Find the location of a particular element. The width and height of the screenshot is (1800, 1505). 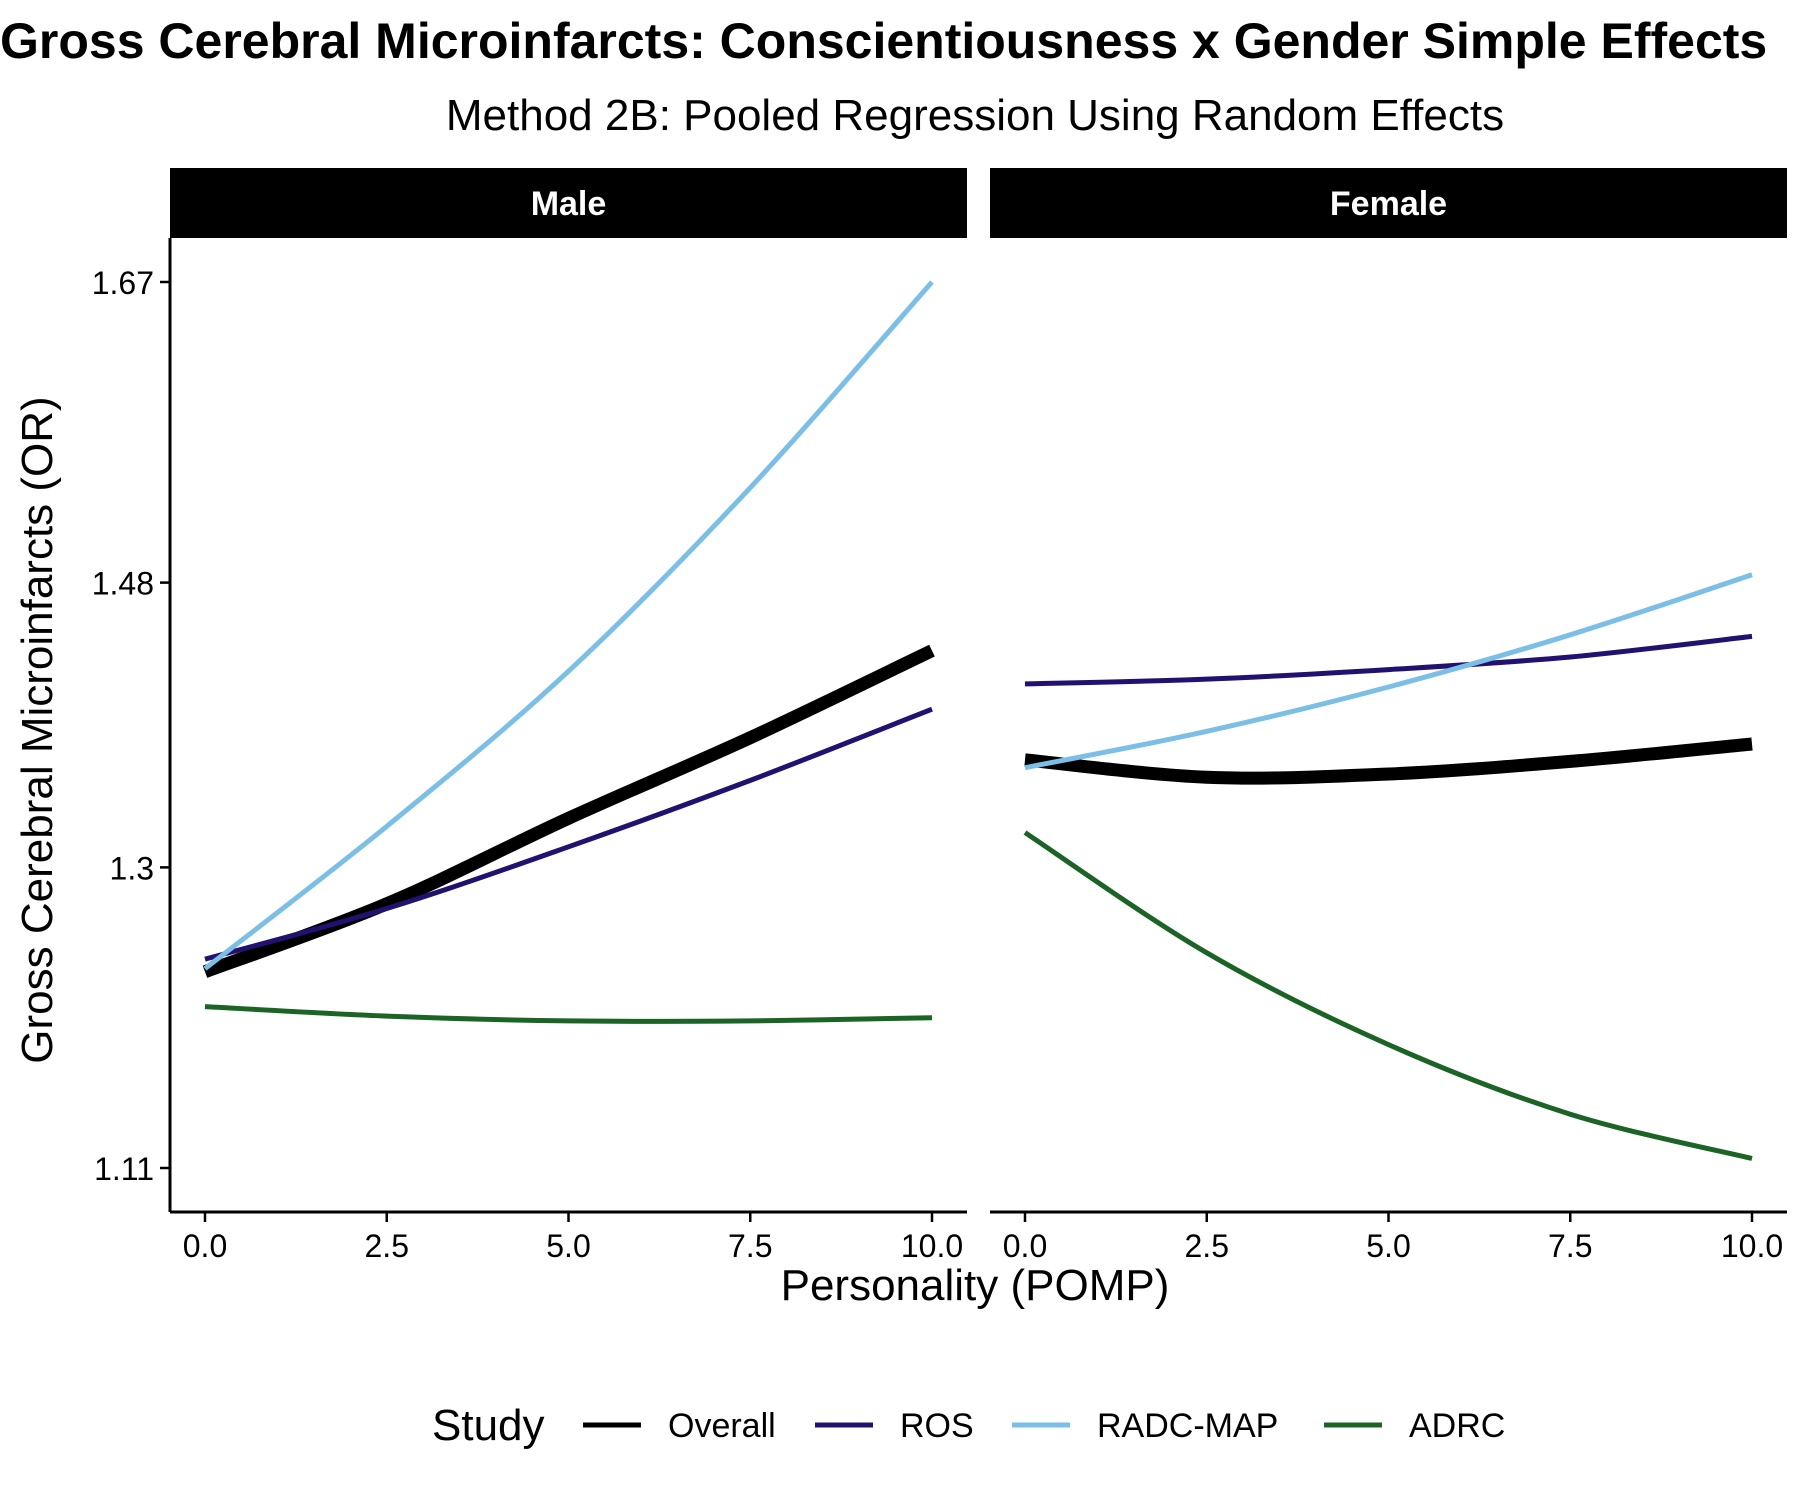

legend-title: Study is located at coordinates (488, 1425).